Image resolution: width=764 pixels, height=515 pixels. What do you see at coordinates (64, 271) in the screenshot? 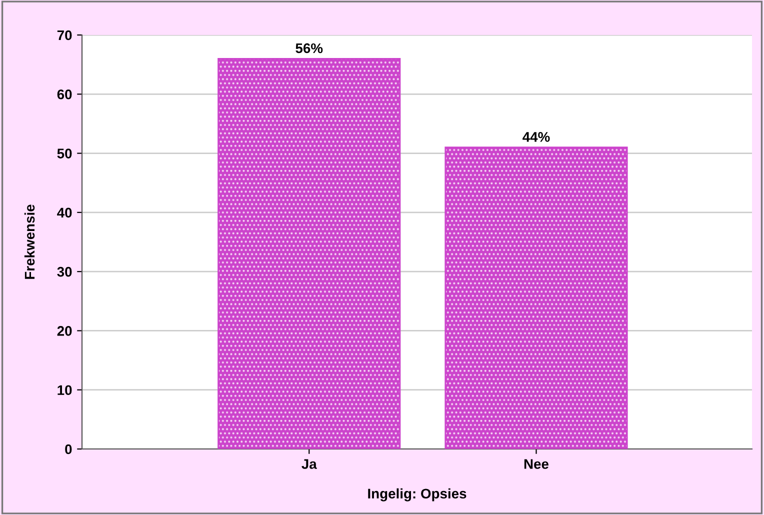
I see `y-tick-label: 30` at bounding box center [64, 271].